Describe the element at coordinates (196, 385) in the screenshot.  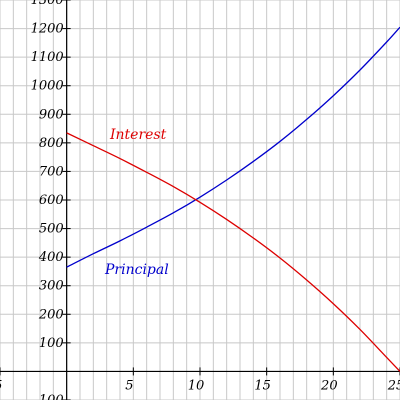
I see `x-tick-label: 10` at that location.